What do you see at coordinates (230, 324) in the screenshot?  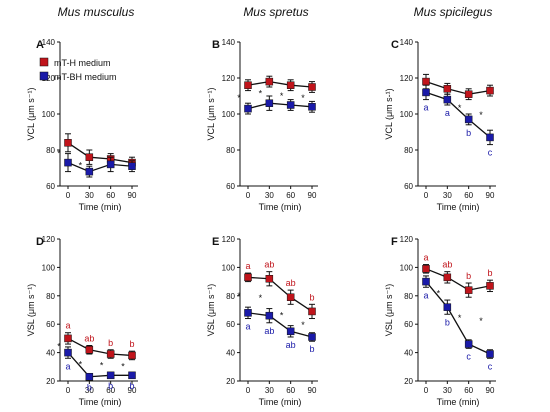 I see `y-tick-label-e: 60` at bounding box center [230, 324].